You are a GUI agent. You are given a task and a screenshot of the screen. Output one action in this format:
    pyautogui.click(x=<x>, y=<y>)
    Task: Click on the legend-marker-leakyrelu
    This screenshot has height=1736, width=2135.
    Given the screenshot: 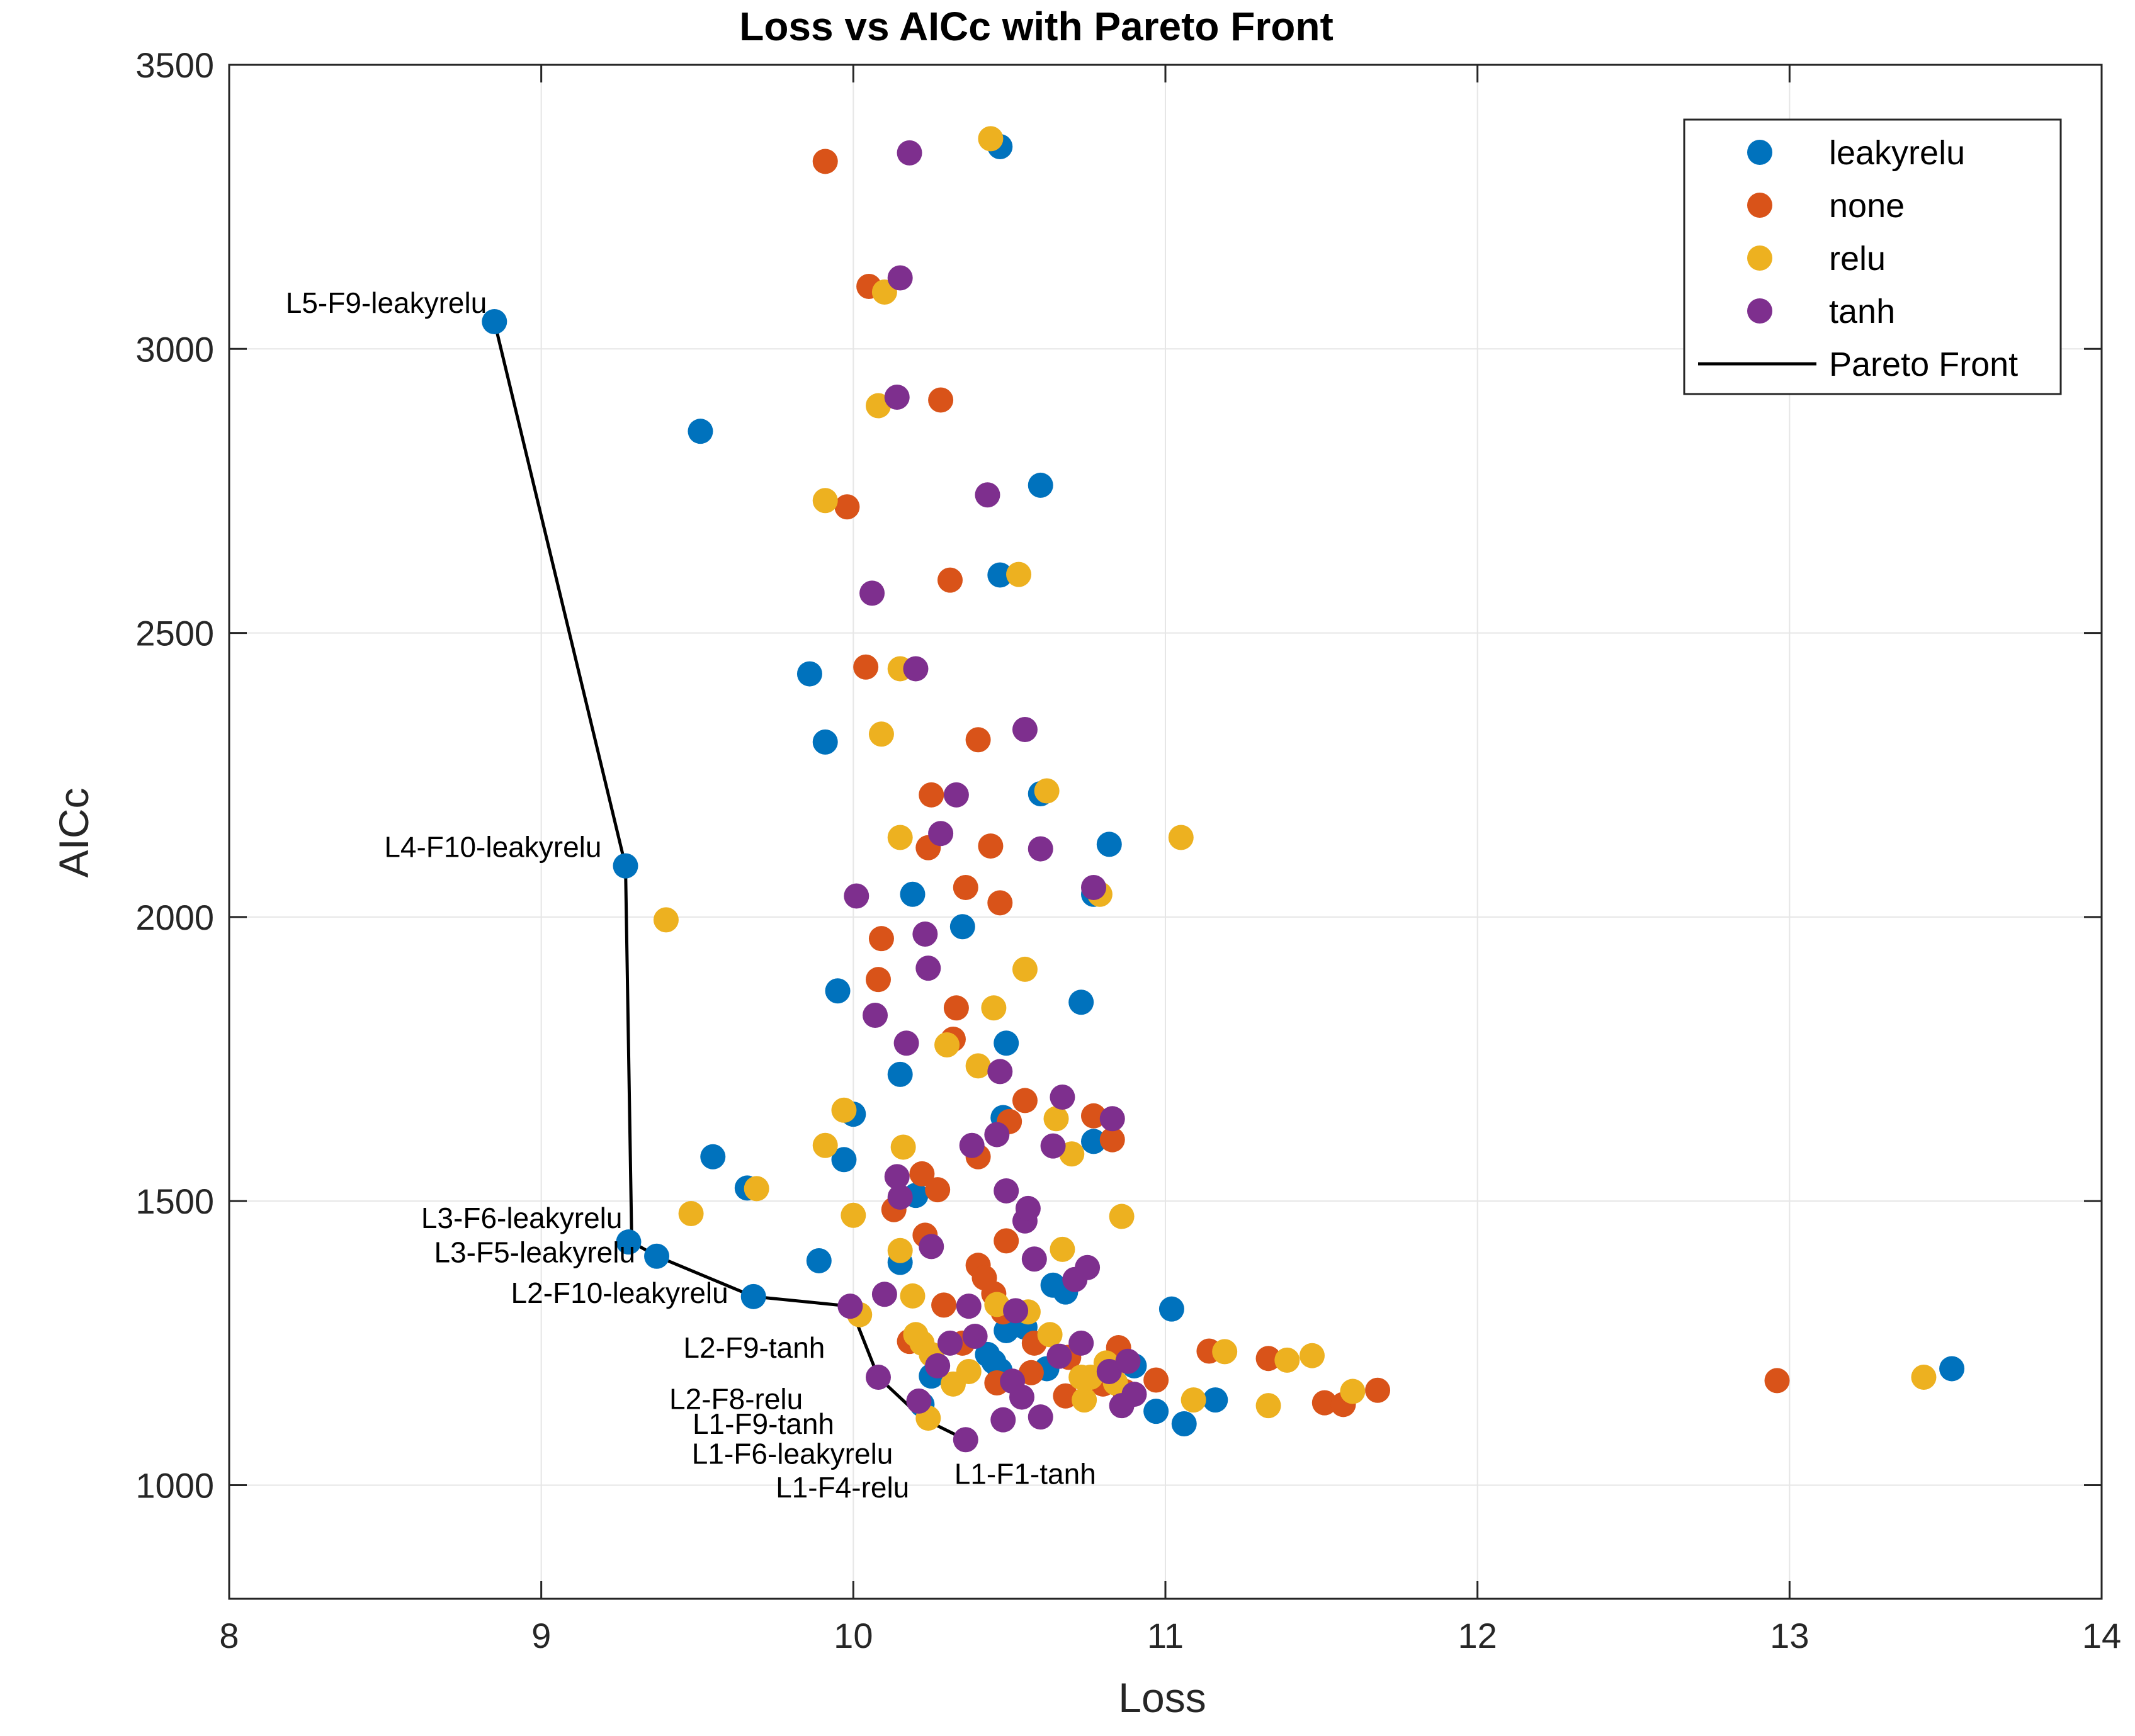 What is the action you would take?
    pyautogui.click(x=1760, y=152)
    